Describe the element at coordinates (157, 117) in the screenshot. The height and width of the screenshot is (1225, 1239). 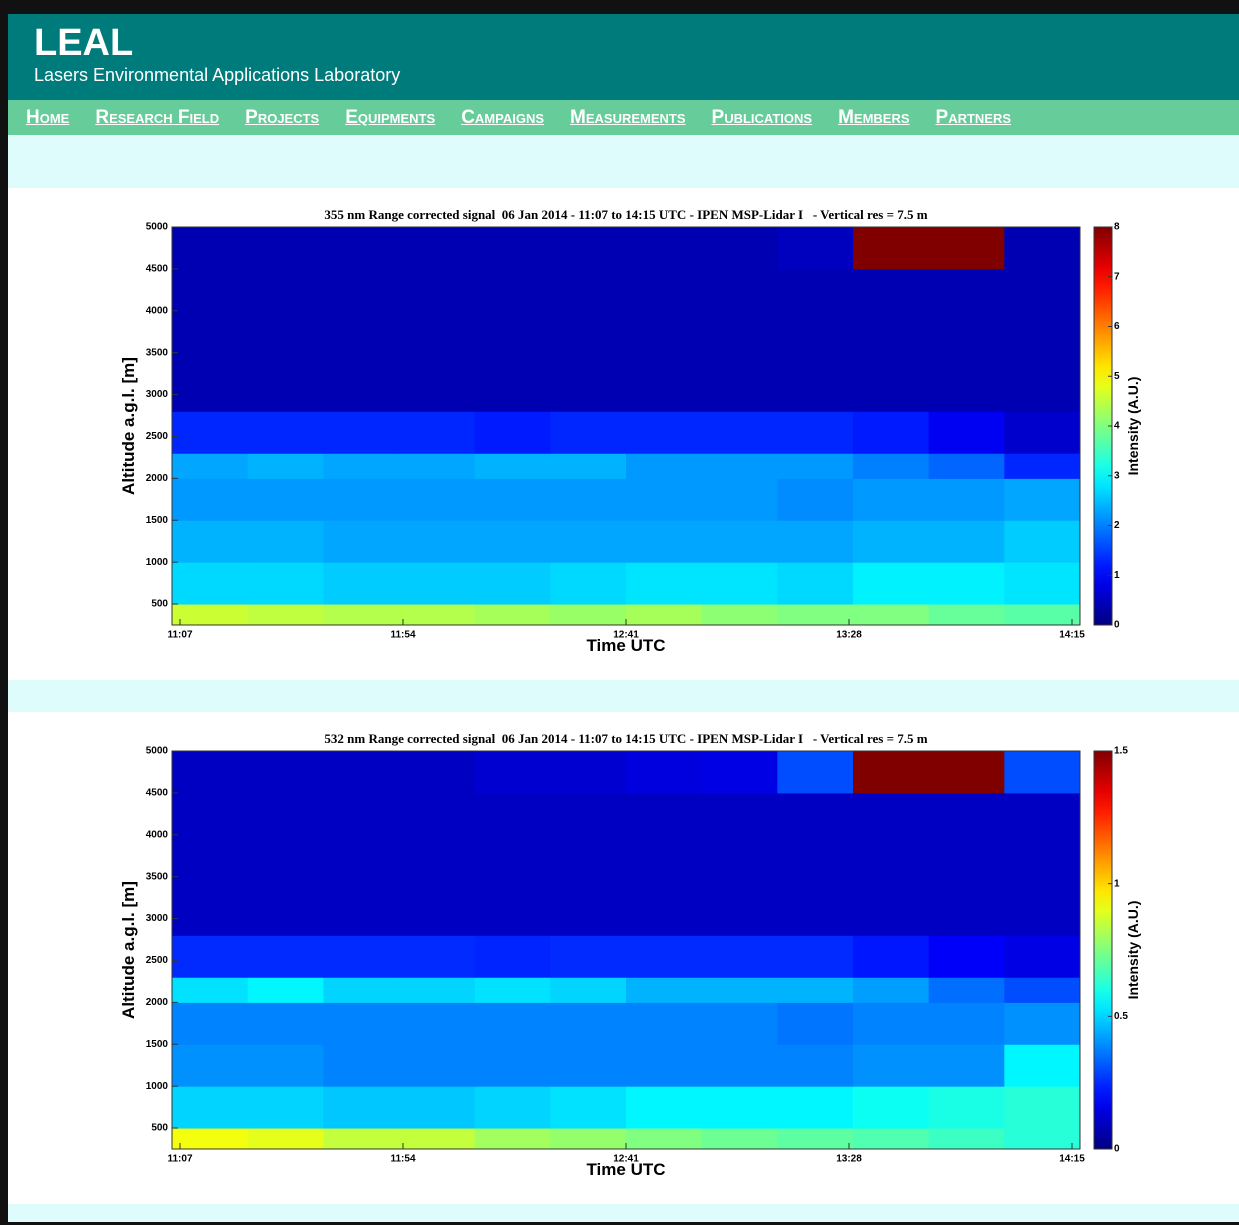
I see `nav-link: Research Field` at that location.